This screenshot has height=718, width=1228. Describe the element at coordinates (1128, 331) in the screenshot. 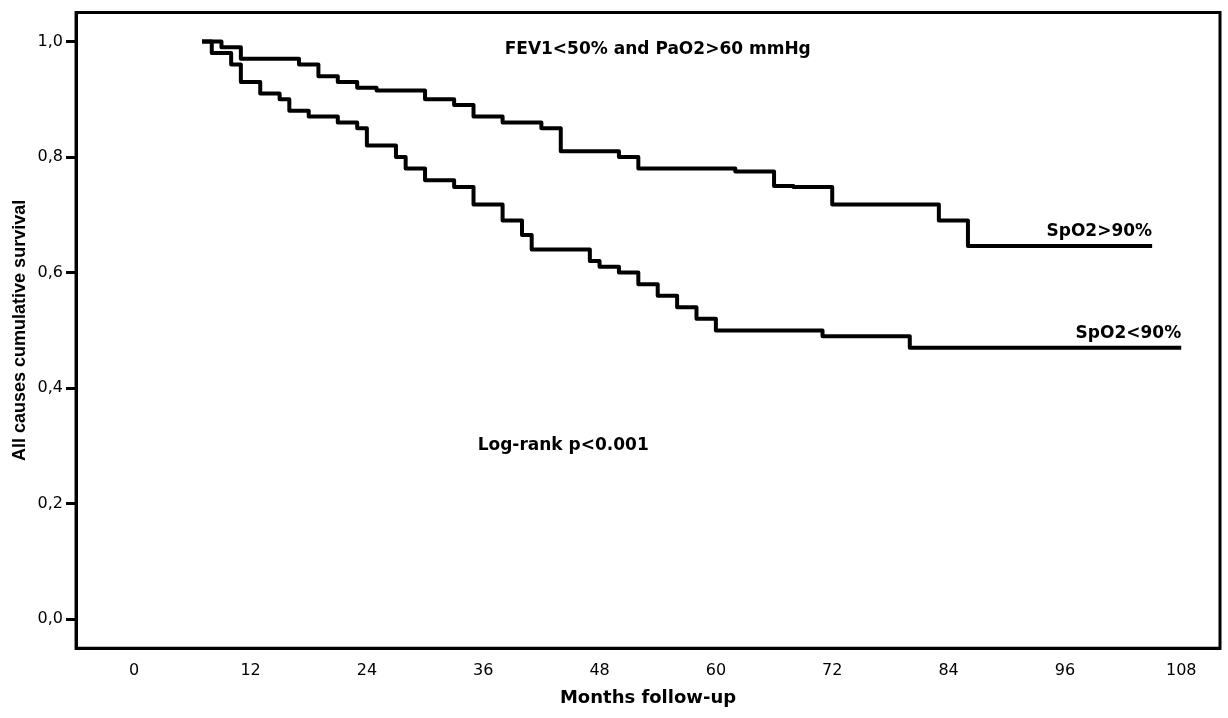

I see `series-label: SpO2<90%` at that location.